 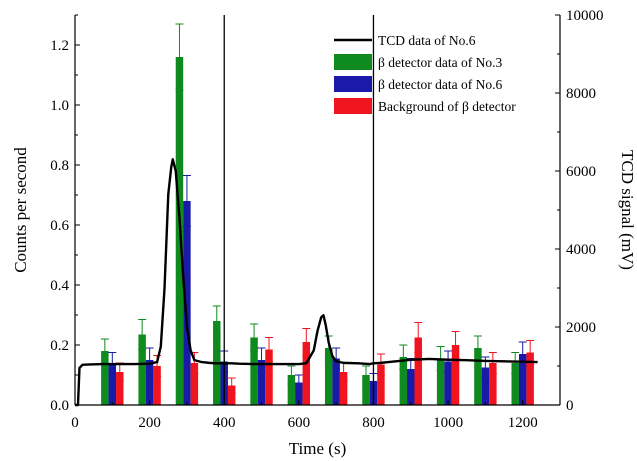 What do you see at coordinates (59, 286) in the screenshot?
I see `y-tick-label: 0.4` at bounding box center [59, 286].